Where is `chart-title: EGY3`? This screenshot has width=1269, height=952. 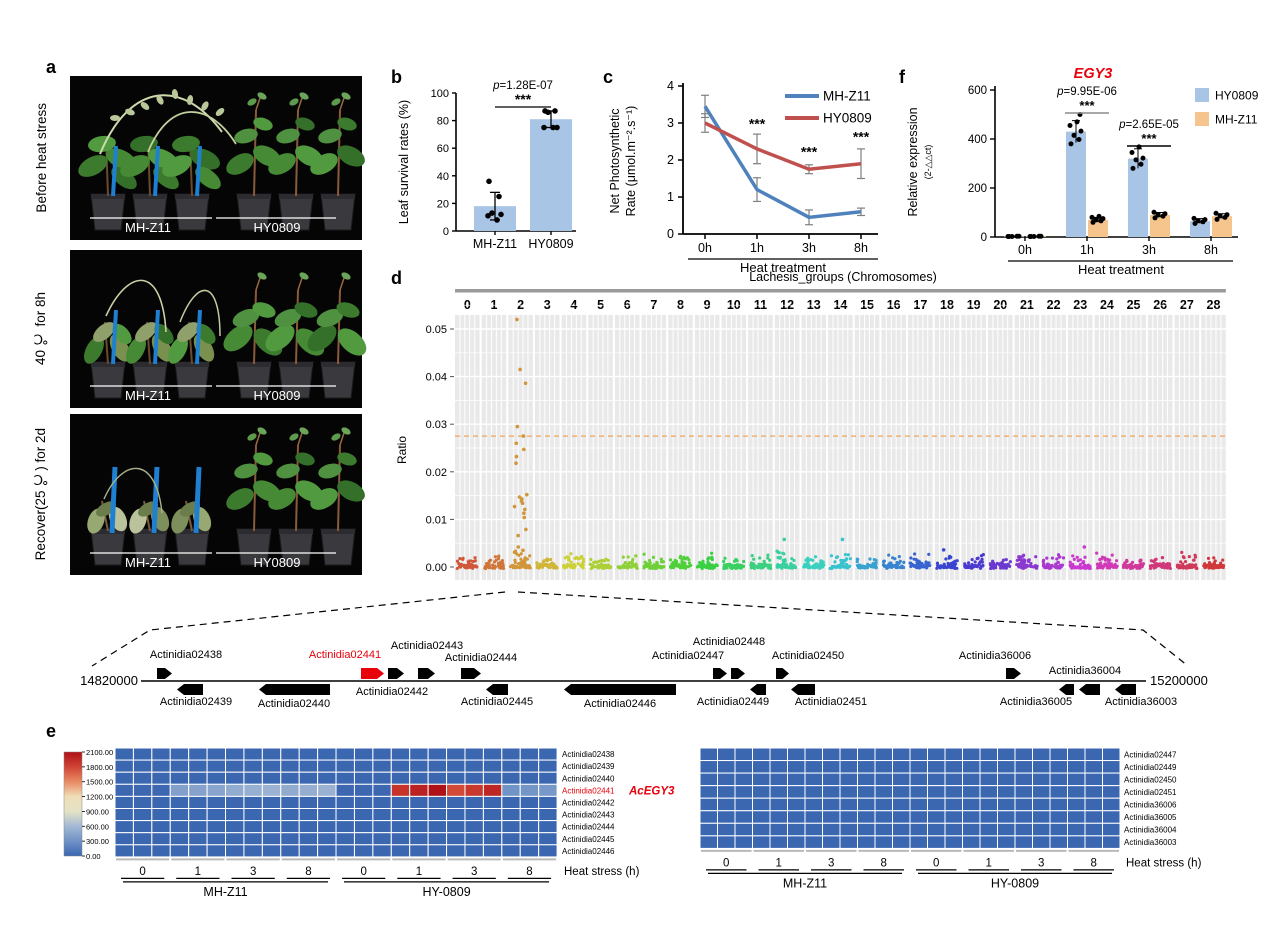
chart-title: EGY3 is located at coordinates (1093, 74).